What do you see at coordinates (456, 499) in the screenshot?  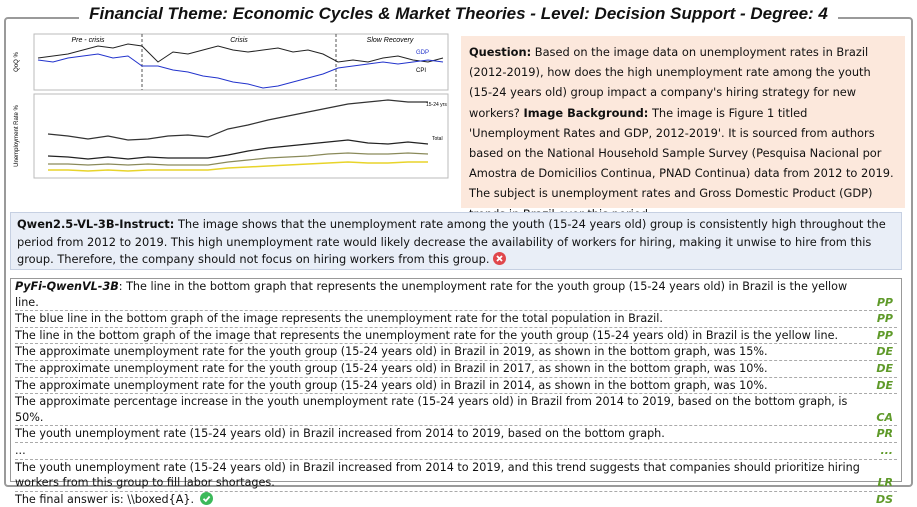 I see `step-row: The final answer is: \\boxed{A}. DS` at bounding box center [456, 499].